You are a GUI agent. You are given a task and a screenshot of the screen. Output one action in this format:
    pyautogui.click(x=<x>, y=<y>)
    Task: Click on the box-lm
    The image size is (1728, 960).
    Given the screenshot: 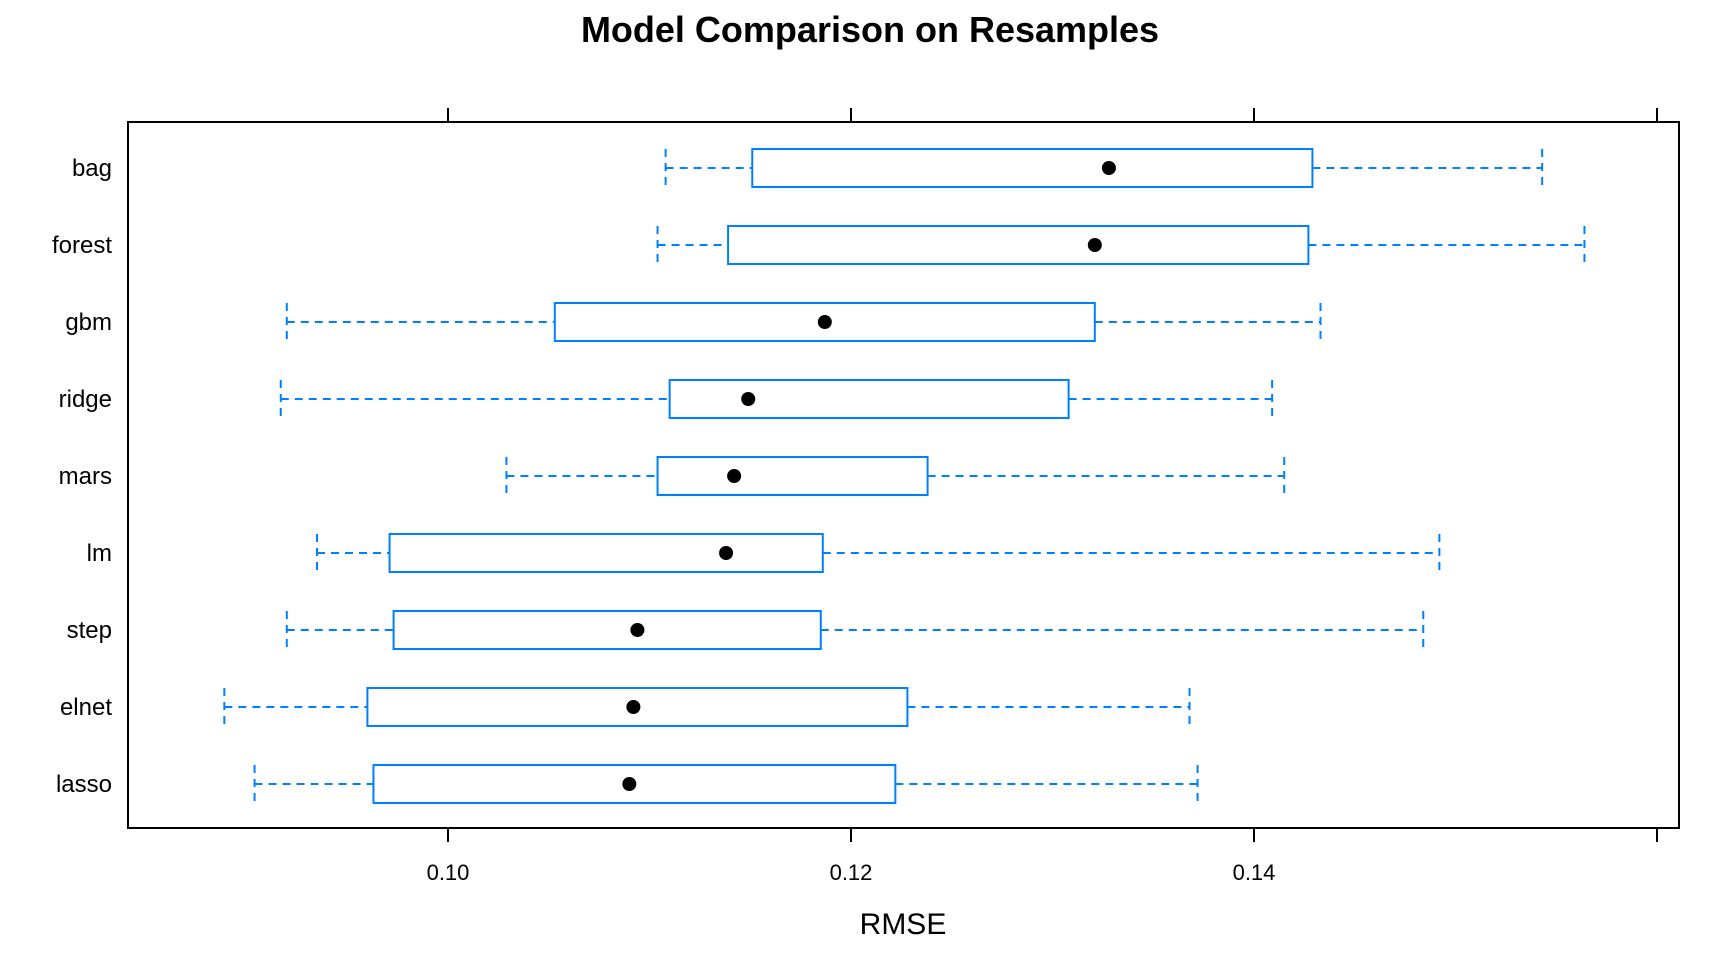 What is the action you would take?
    pyautogui.click(x=878, y=553)
    